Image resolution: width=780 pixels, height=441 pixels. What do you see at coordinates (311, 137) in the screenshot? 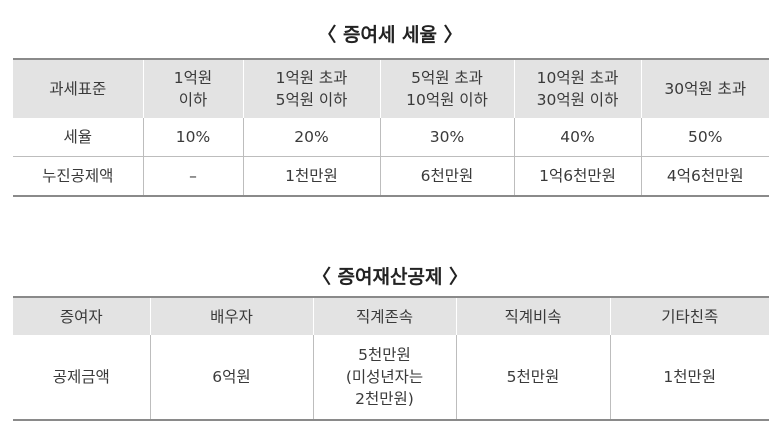
I see `table-cell: 20%` at bounding box center [311, 137].